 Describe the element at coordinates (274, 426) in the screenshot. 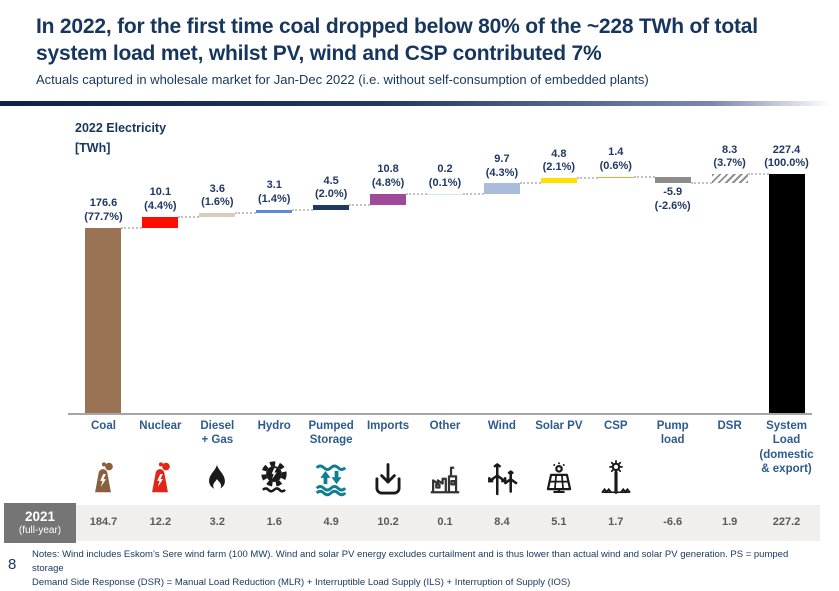

I see `category-label: Hydro` at that location.